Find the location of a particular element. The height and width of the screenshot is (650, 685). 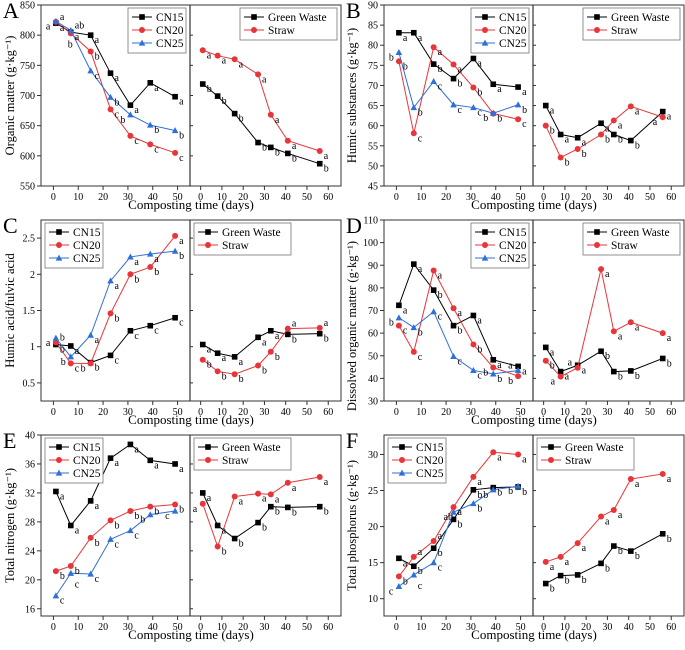

y-tick-label: 40 is located at coordinates (30, 436).